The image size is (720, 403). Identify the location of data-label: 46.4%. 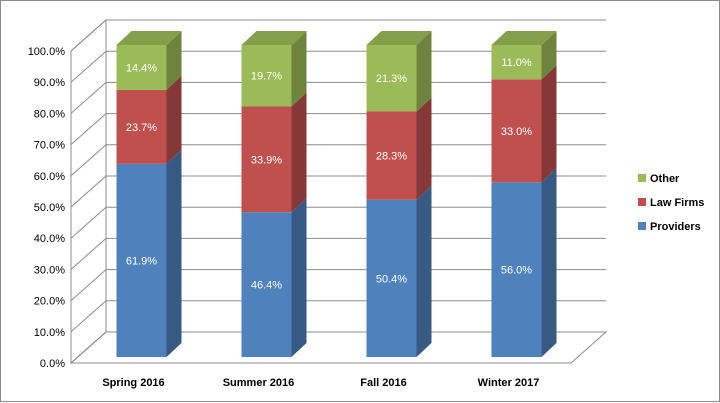
(266, 286).